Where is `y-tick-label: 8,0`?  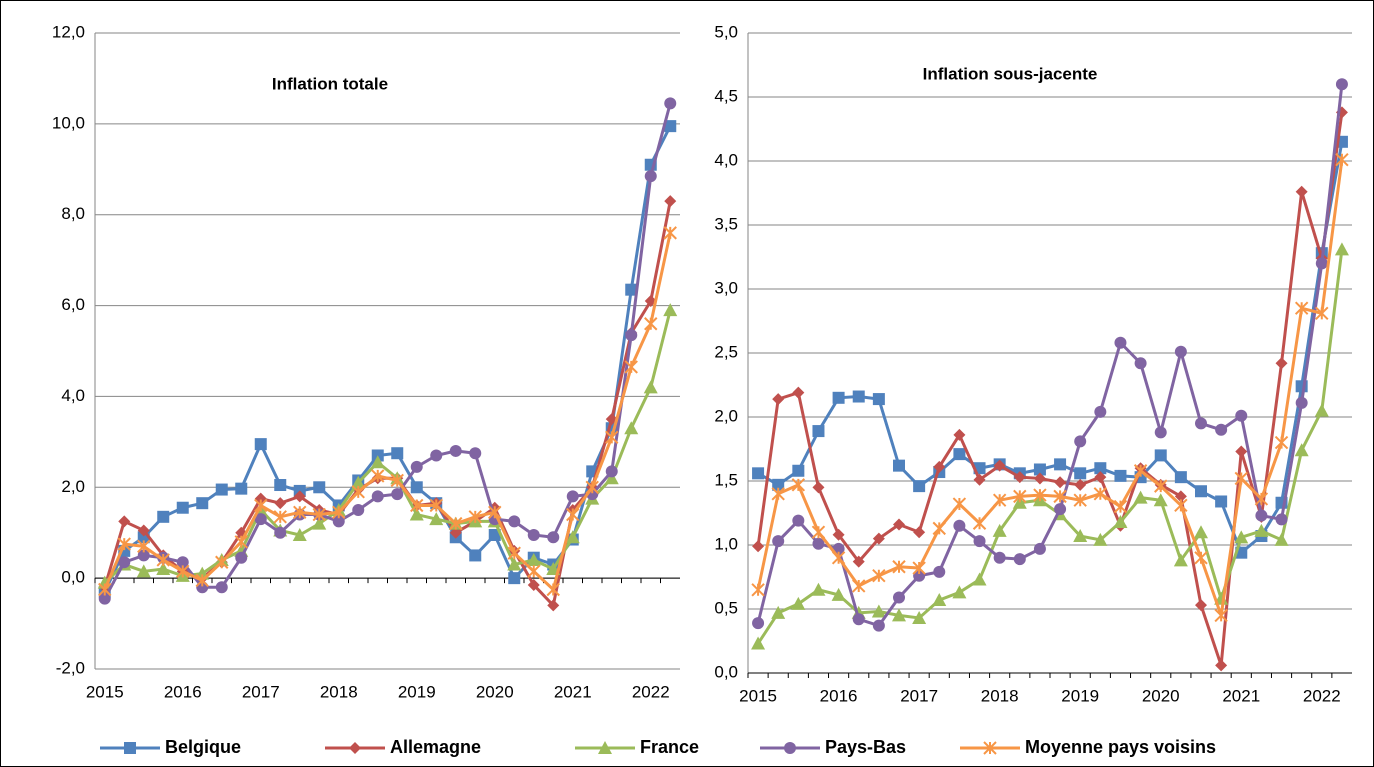 y-tick-label: 8,0 is located at coordinates (73, 213).